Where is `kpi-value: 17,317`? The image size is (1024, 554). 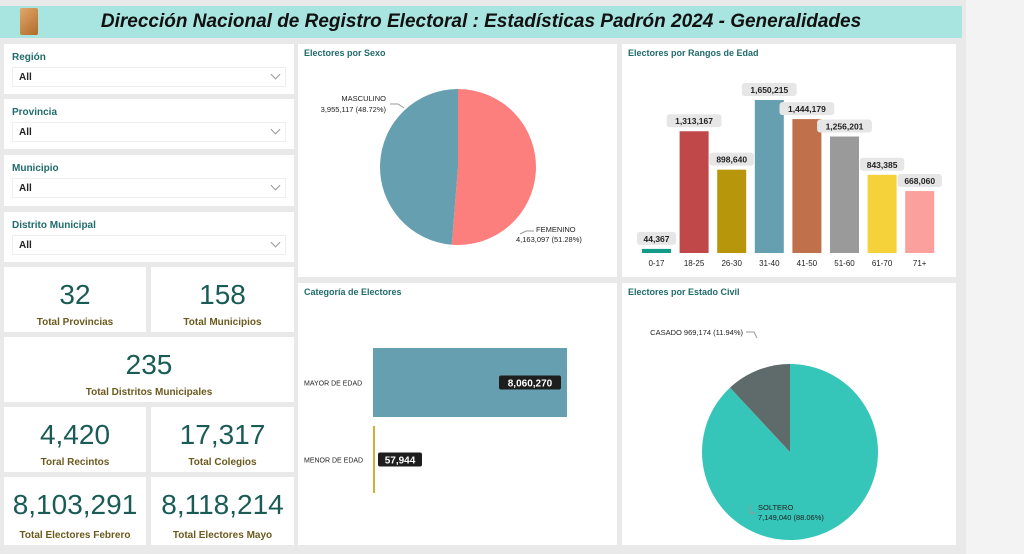 kpi-value: 17,317 is located at coordinates (222, 434).